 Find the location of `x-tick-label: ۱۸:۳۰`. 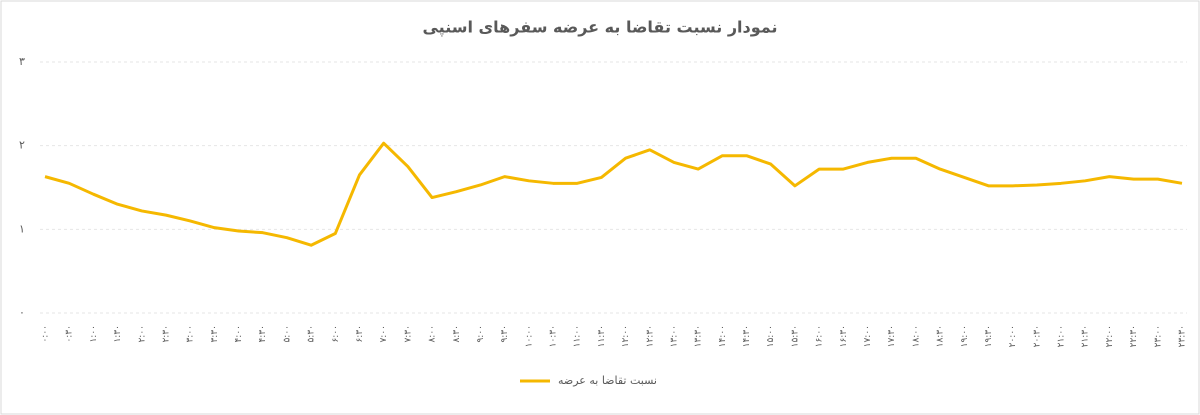

x-tick-label: ۱۸:۳۰ is located at coordinates (941, 336).